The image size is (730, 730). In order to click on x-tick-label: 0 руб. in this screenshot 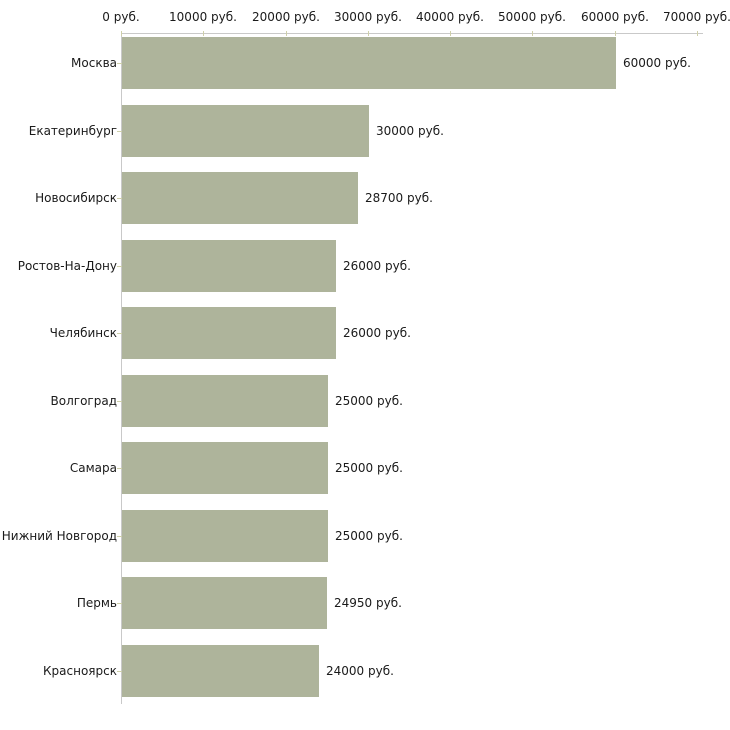, I will do `click(121, 17)`.